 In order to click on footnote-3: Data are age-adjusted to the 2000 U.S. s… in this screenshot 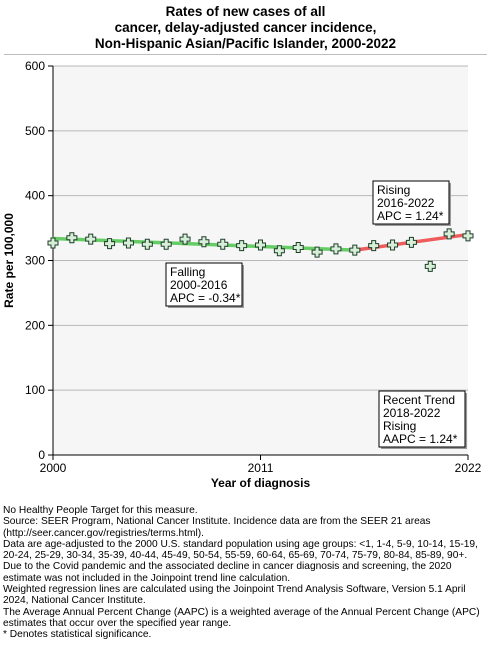, I will do `click(242, 550)`.